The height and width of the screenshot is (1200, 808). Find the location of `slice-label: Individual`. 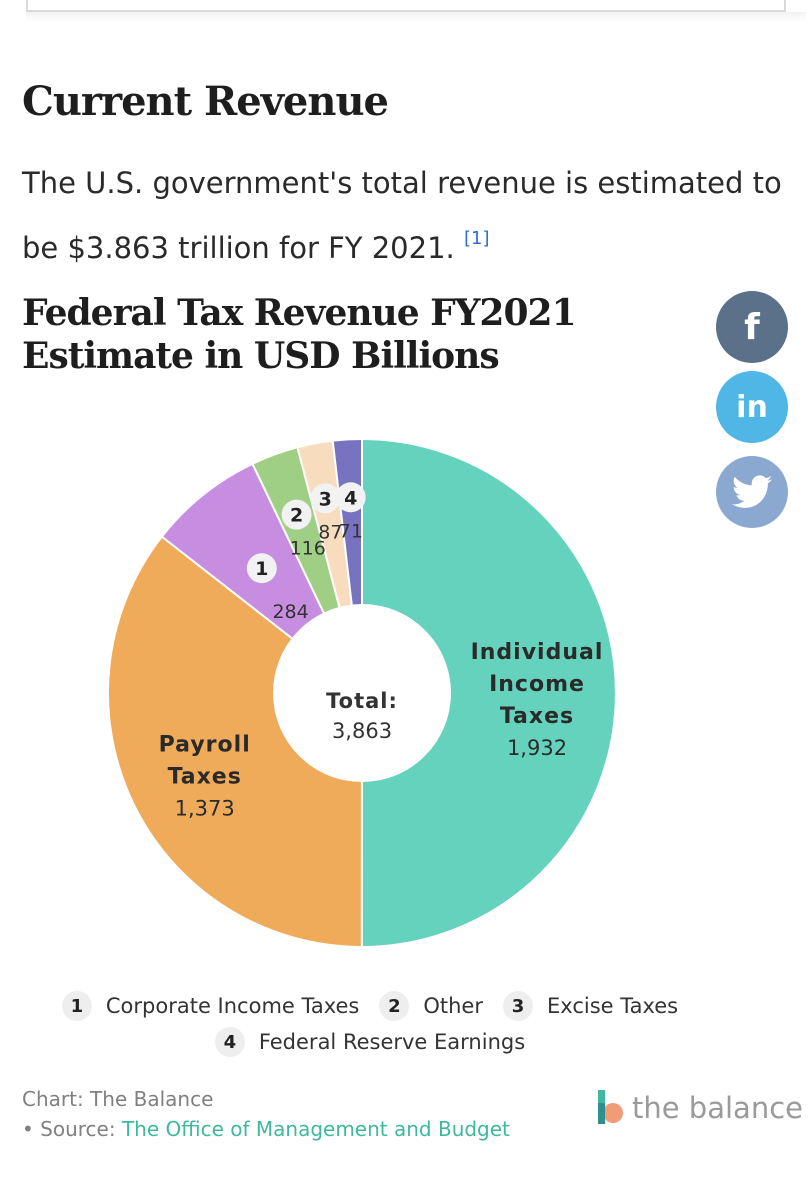

slice-label: Individual is located at coordinates (537, 652).